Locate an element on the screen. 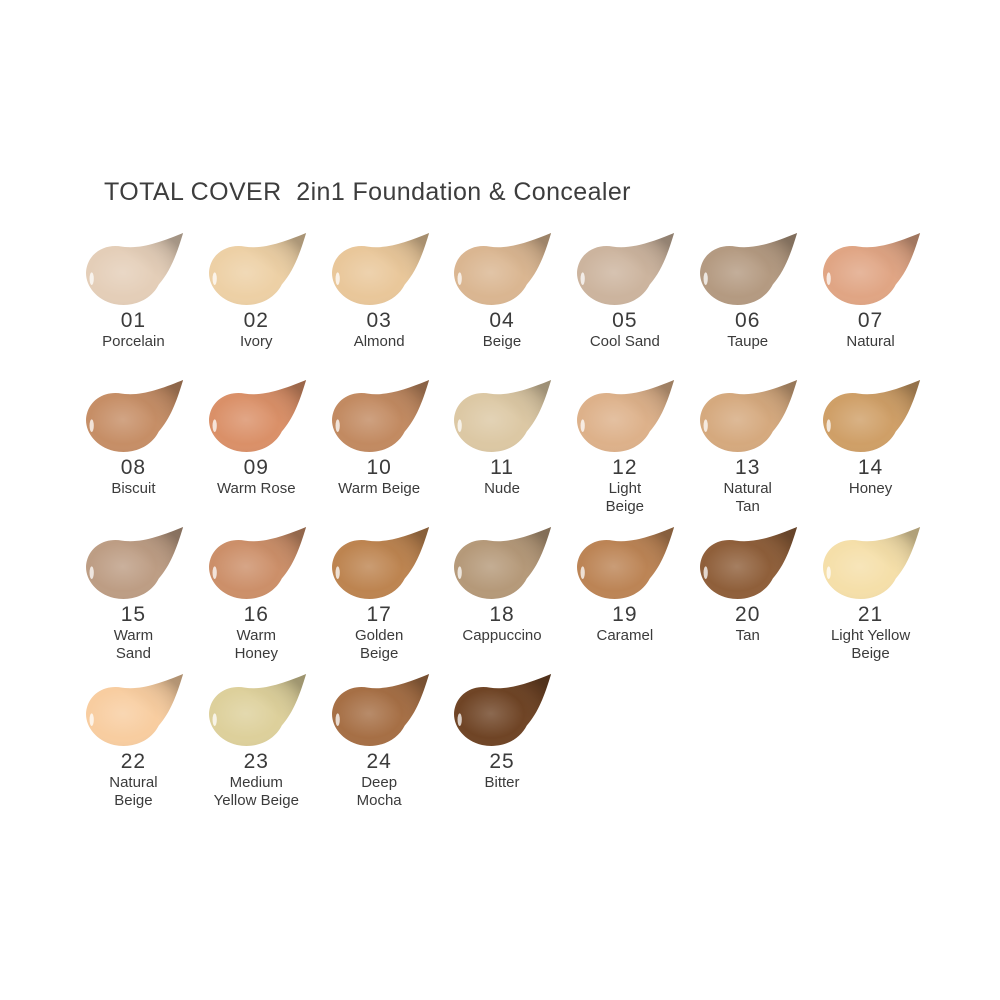  shade-number: 07 is located at coordinates (870, 320).